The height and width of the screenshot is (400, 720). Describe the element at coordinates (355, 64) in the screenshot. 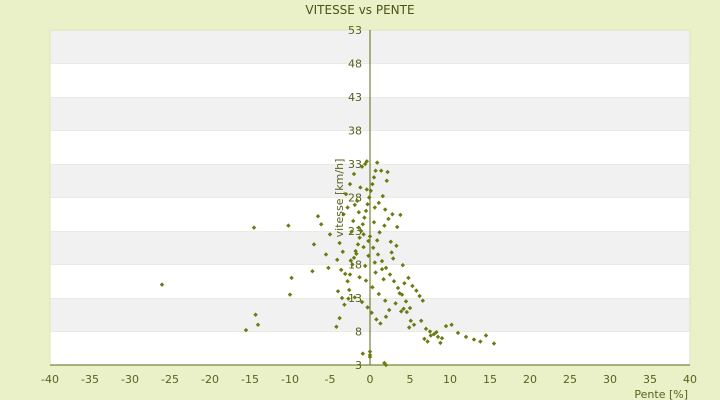

I see `y-tick-label: 48` at that location.